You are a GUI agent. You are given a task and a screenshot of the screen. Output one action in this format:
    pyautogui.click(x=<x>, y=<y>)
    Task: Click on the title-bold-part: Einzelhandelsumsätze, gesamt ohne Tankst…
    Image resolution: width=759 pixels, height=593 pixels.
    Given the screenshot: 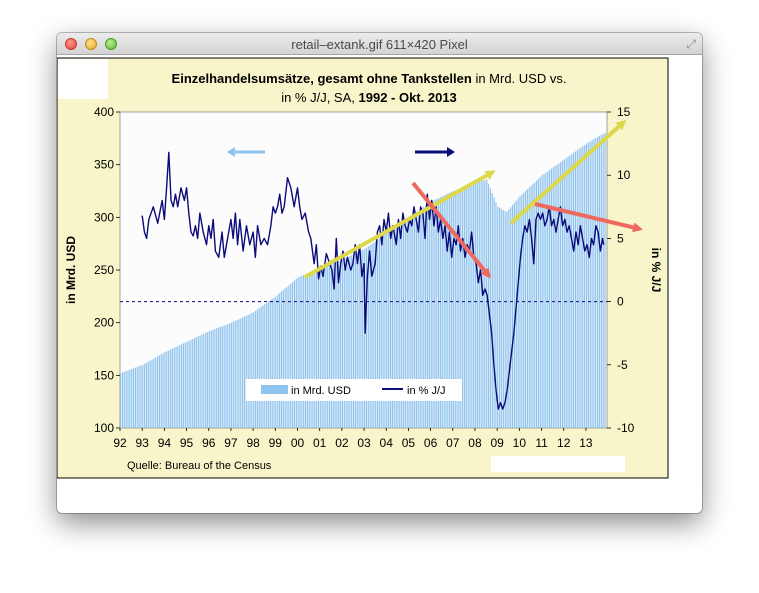 What is the action you would take?
    pyautogui.click(x=322, y=78)
    